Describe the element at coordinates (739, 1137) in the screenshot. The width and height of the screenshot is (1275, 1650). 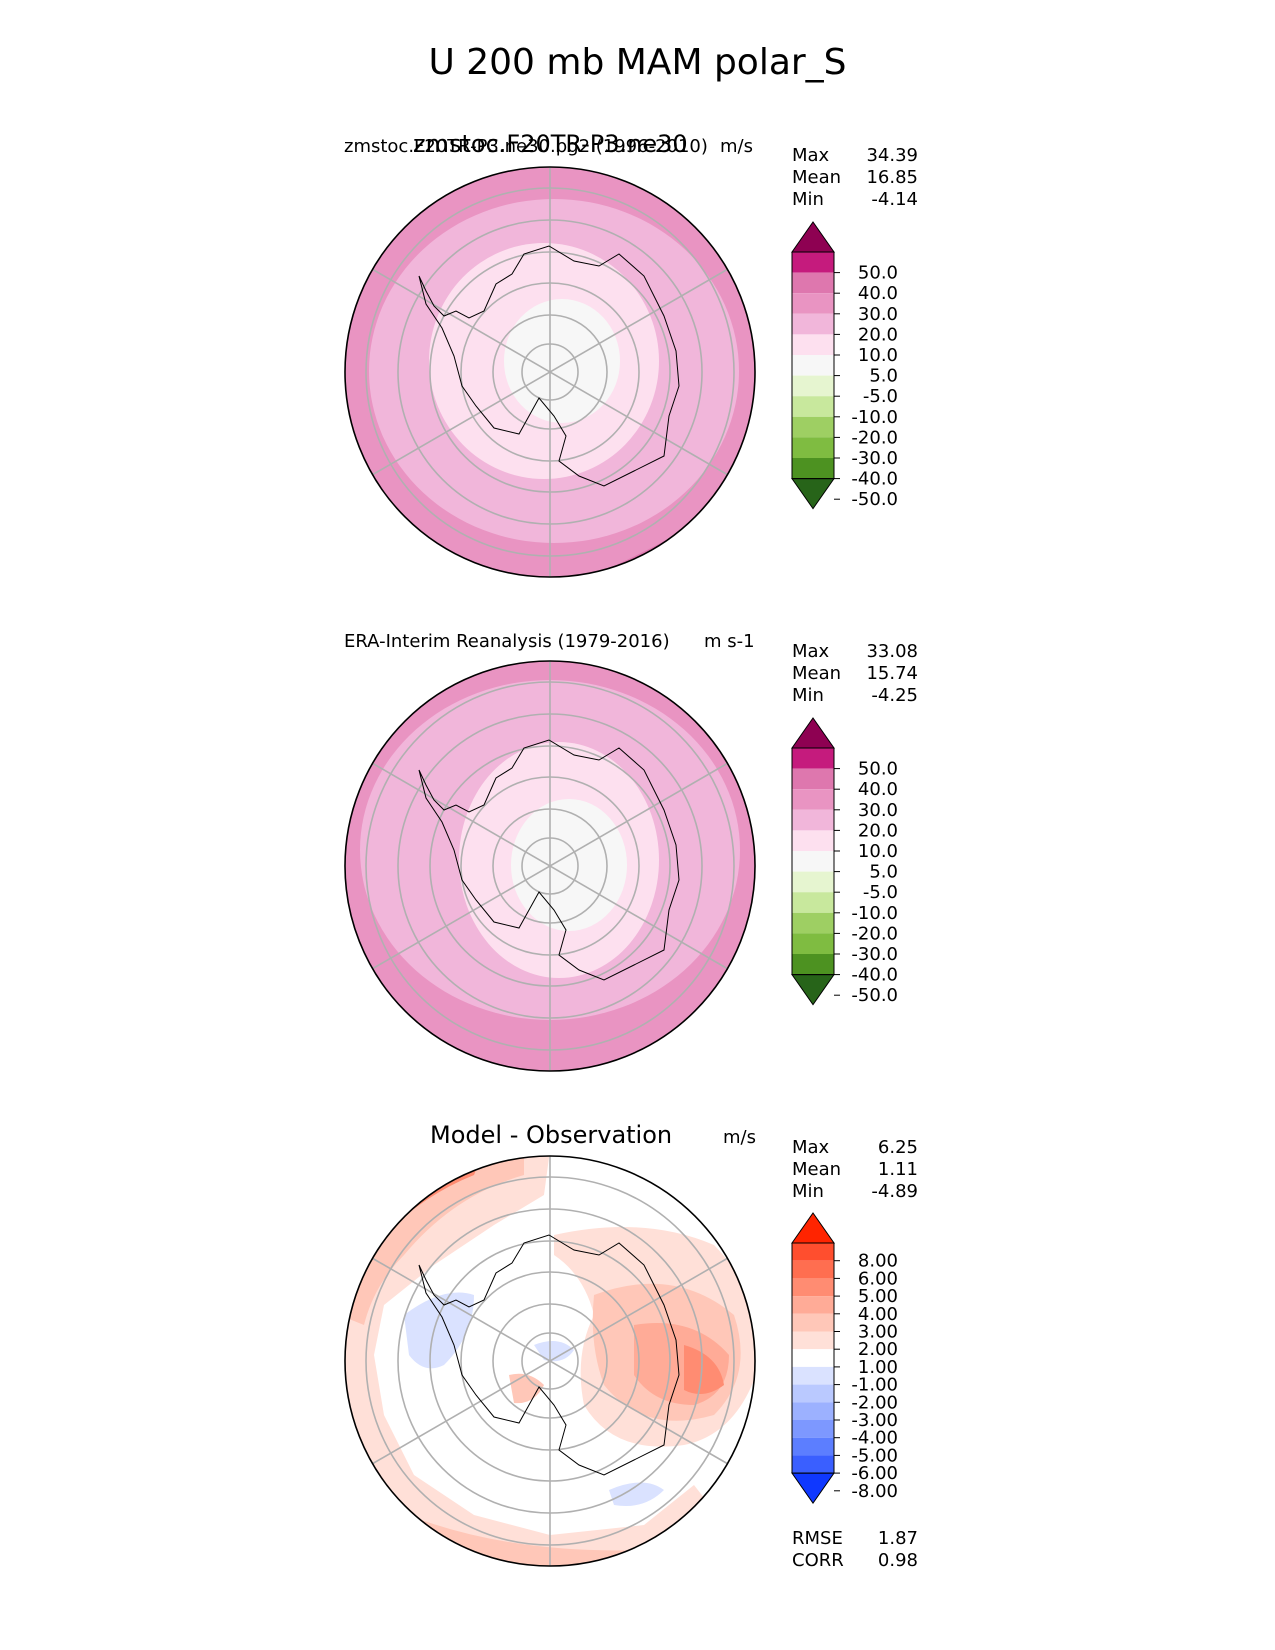
I see `panel3-units: m/s` at that location.